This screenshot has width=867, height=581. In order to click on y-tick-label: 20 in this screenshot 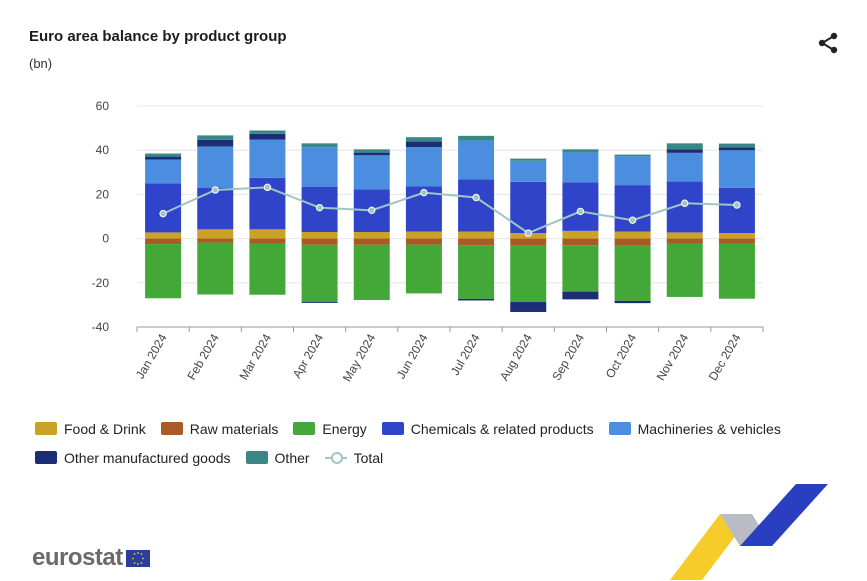, I will do `click(103, 194)`.